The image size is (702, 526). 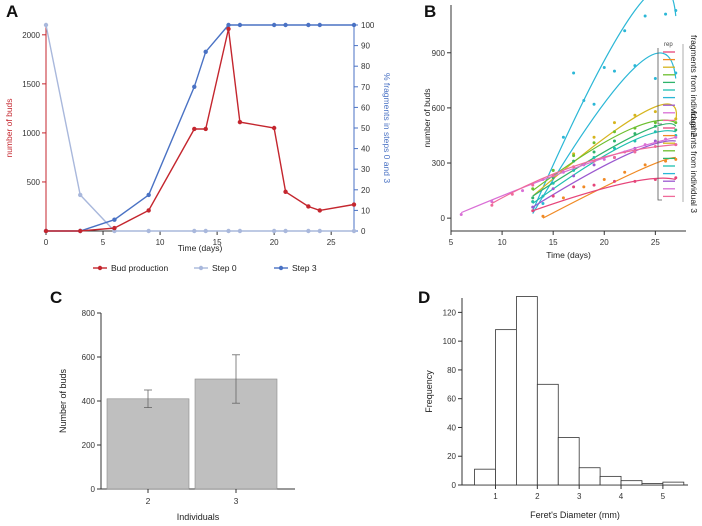 I want to click on y-left-tick-label: 2000, so click(x=31, y=35).